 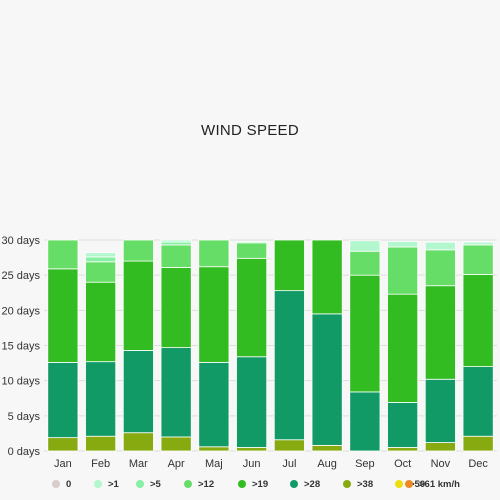 What do you see at coordinates (478, 464) in the screenshot?
I see `x-tick-label: Dec` at bounding box center [478, 464].